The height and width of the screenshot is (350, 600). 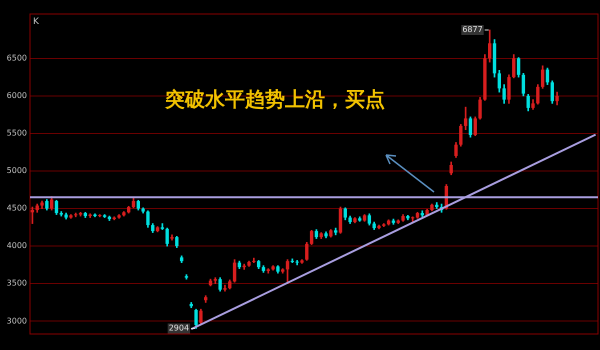 I want to click on y-tick-label: 6000, so click(x=16, y=95).